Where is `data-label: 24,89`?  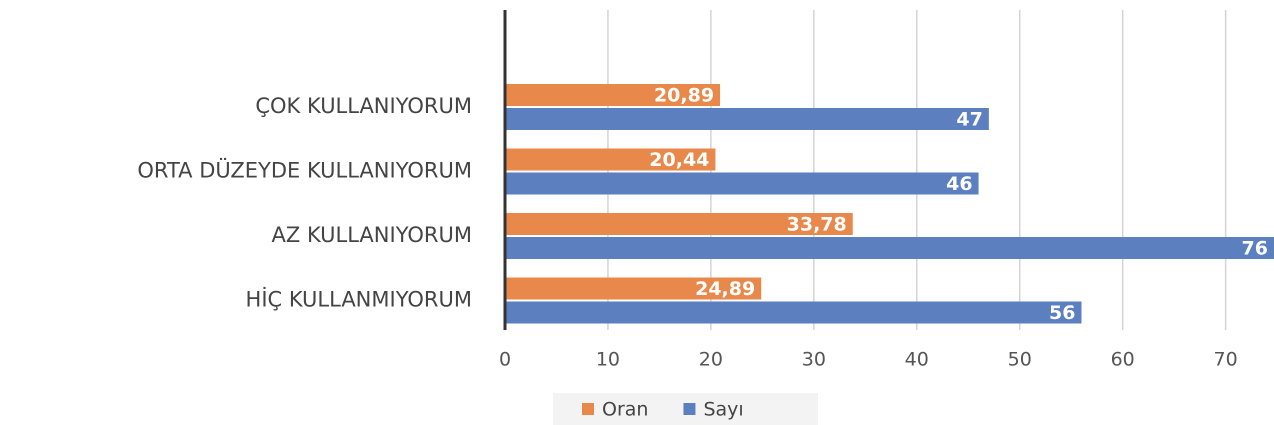
data-label: 24,89 is located at coordinates (725, 289).